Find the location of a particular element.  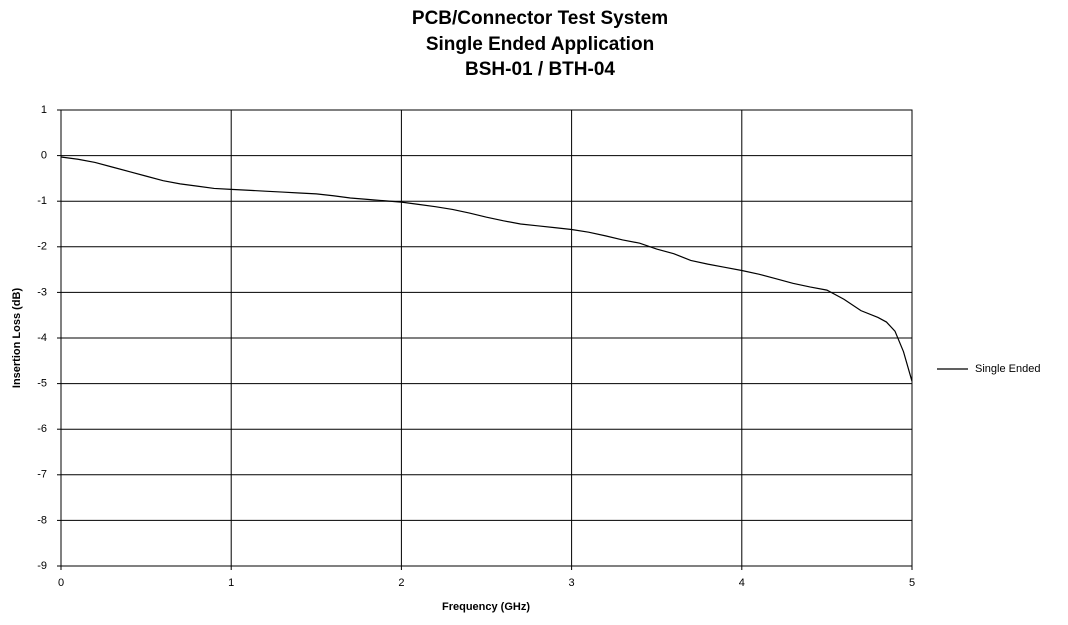

chart-title: PCB/Connector Test System is located at coordinates (540, 18).